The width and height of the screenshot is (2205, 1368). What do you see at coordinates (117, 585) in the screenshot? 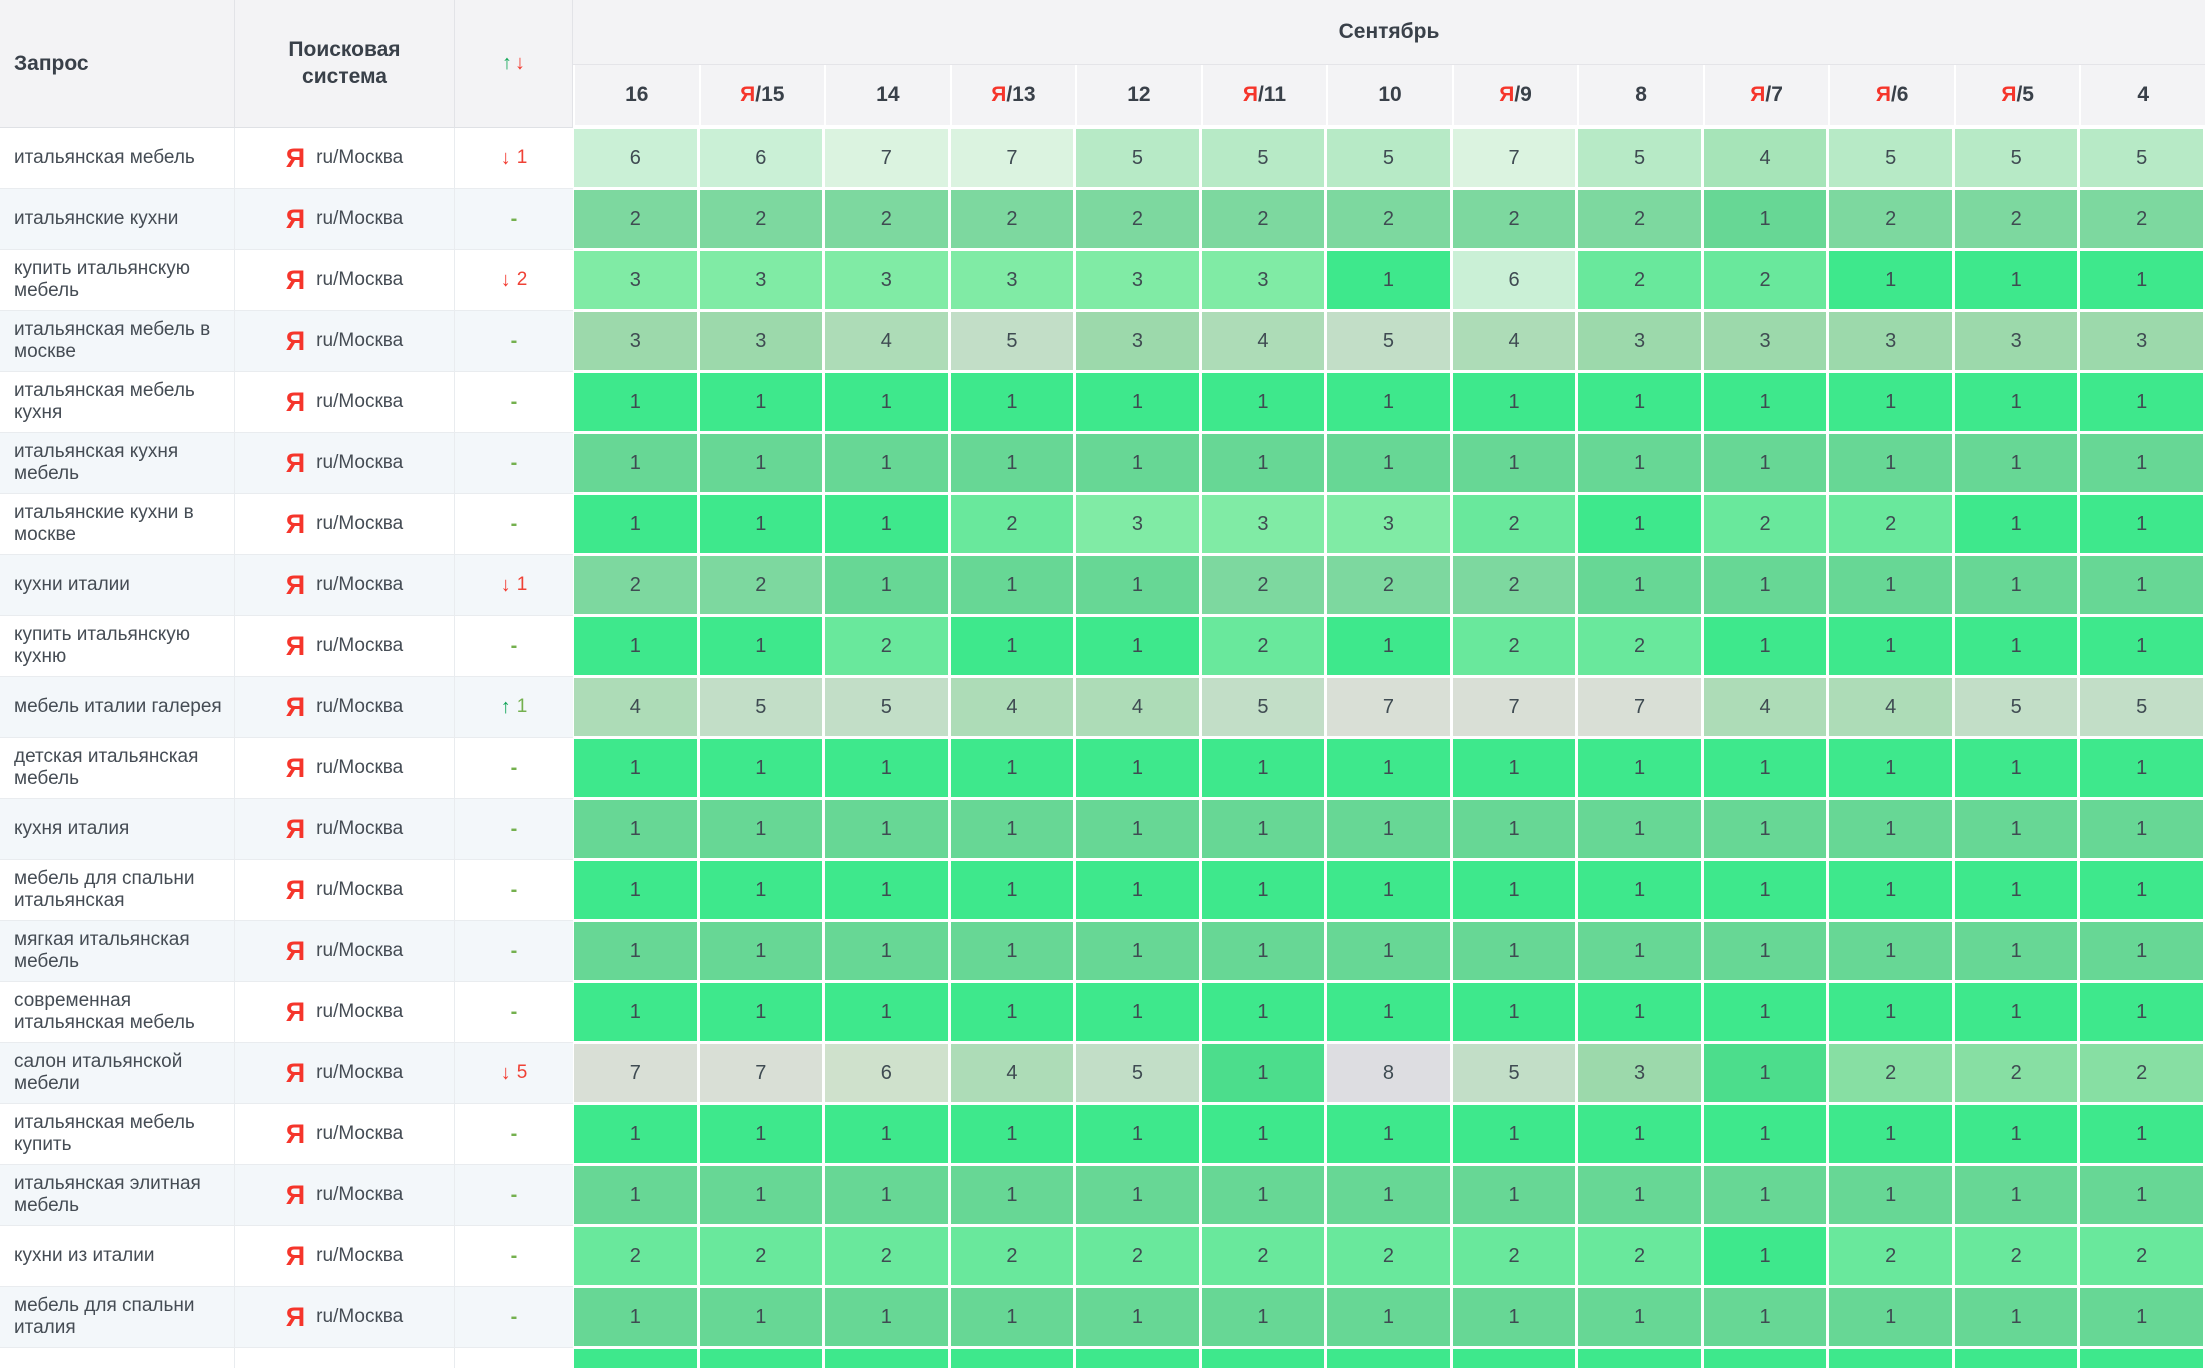
I see `query-cell: кухни италии` at bounding box center [117, 585].